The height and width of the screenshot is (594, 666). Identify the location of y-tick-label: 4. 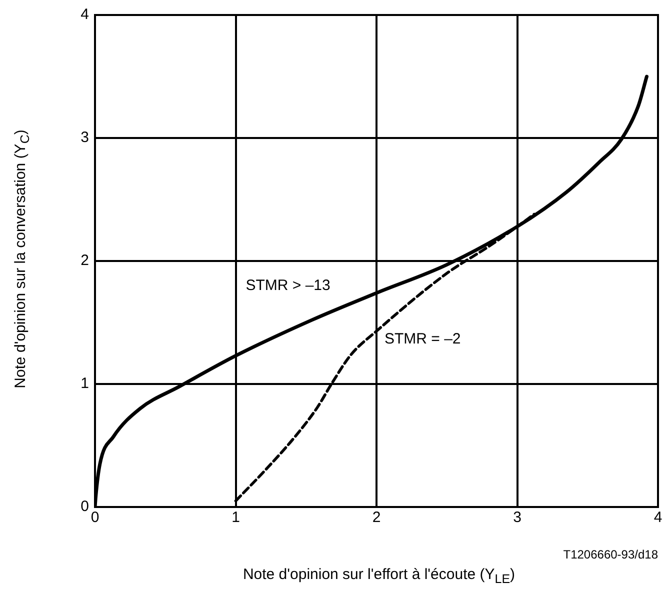
(84, 15).